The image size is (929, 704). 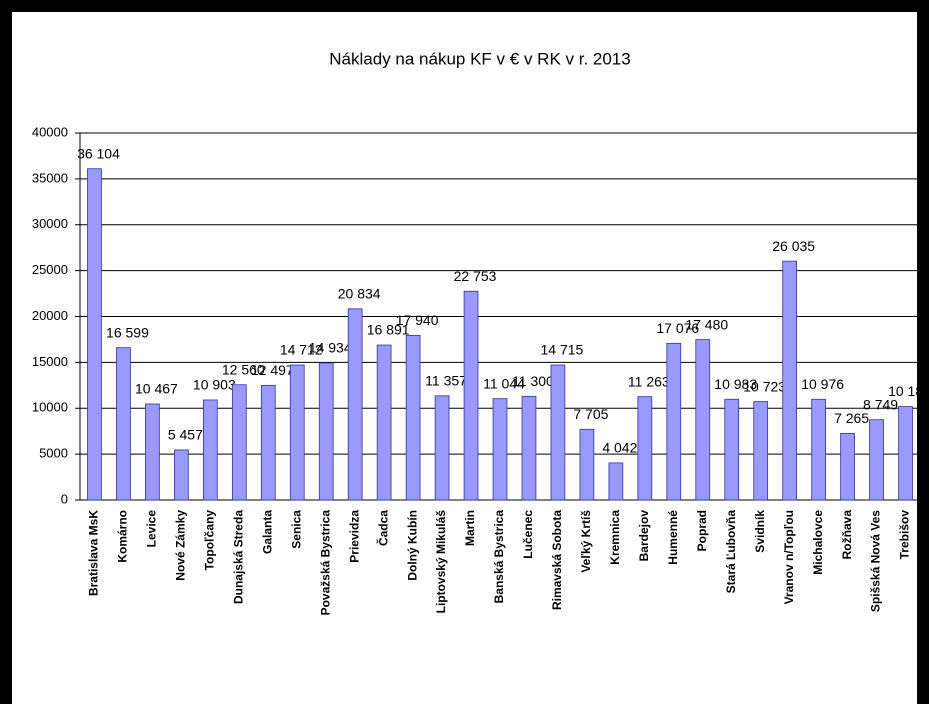 What do you see at coordinates (586, 541) in the screenshot?
I see `x-tick-label: Veľký Krtíš` at bounding box center [586, 541].